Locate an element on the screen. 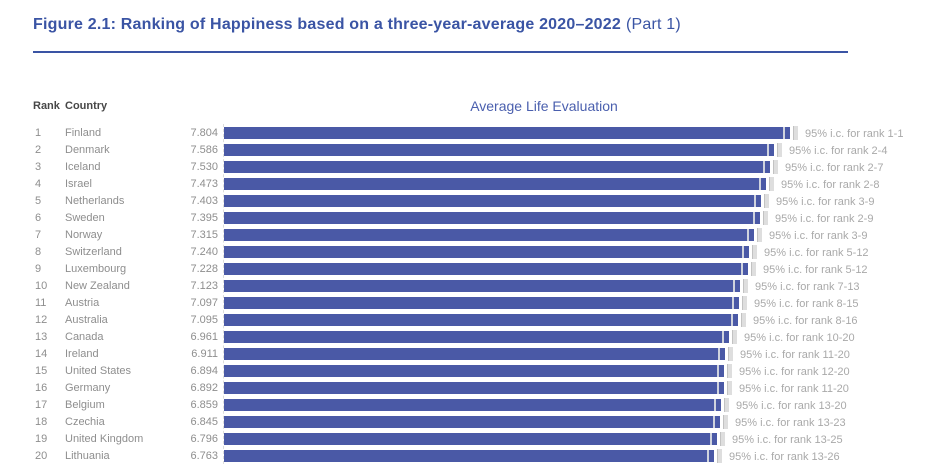 Image resolution: width=935 pixels, height=469 pixels. chart-row: 6 Sweden 7.395 95% i.c. for rank 2-9 is located at coordinates (467, 220).